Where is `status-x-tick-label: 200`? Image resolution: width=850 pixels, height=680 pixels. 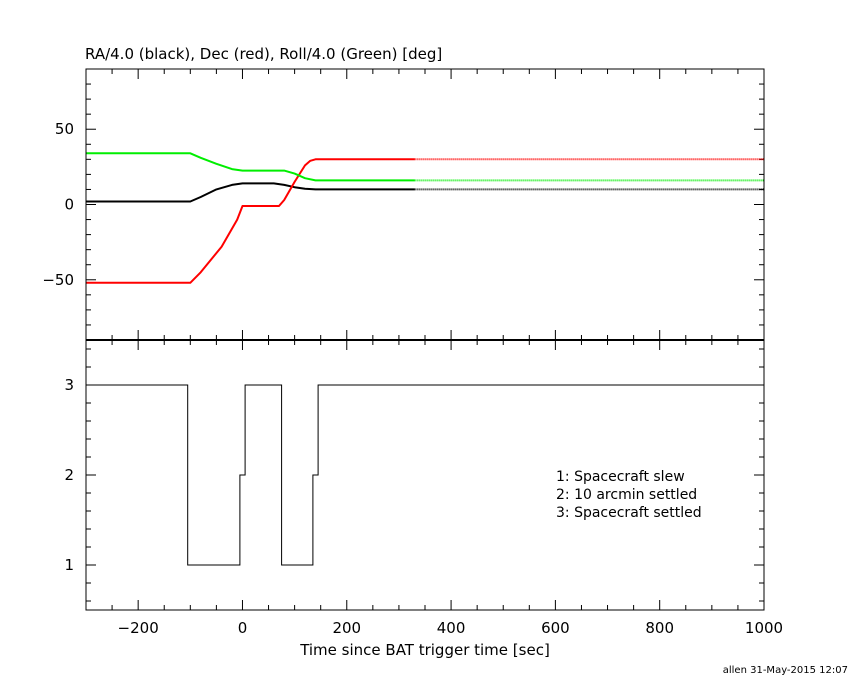 status-x-tick-label: 200 is located at coordinates (346, 628).